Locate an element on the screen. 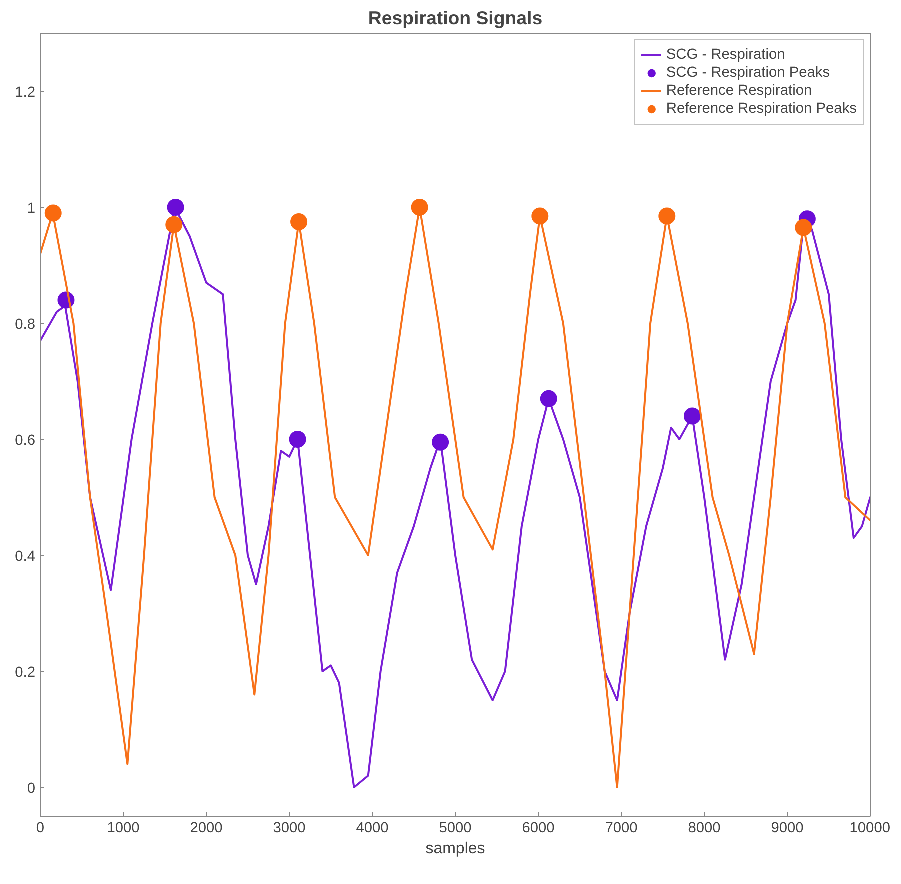  y-tick-label: 0.6 is located at coordinates (25, 441).